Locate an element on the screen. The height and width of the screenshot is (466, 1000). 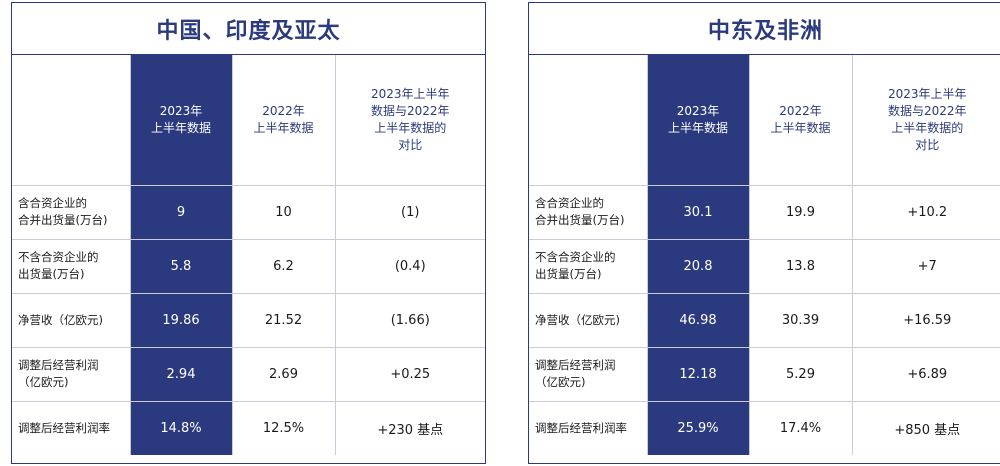
value-2022h1: 19.9 is located at coordinates (800, 212).